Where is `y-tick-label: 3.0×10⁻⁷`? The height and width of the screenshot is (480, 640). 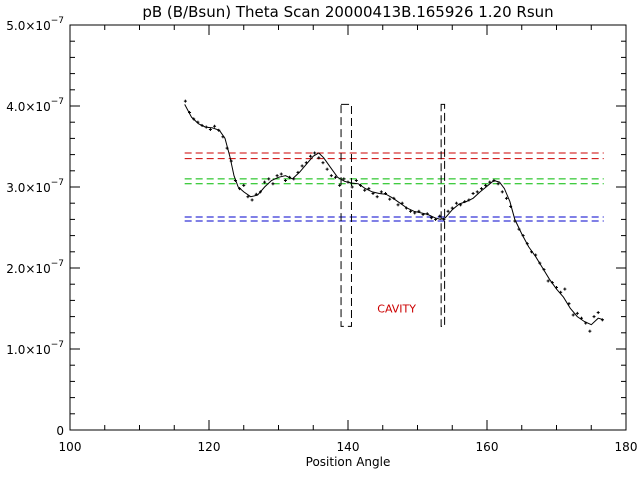 y-tick-label: 3.0×10⁻⁷ is located at coordinates (35, 186).